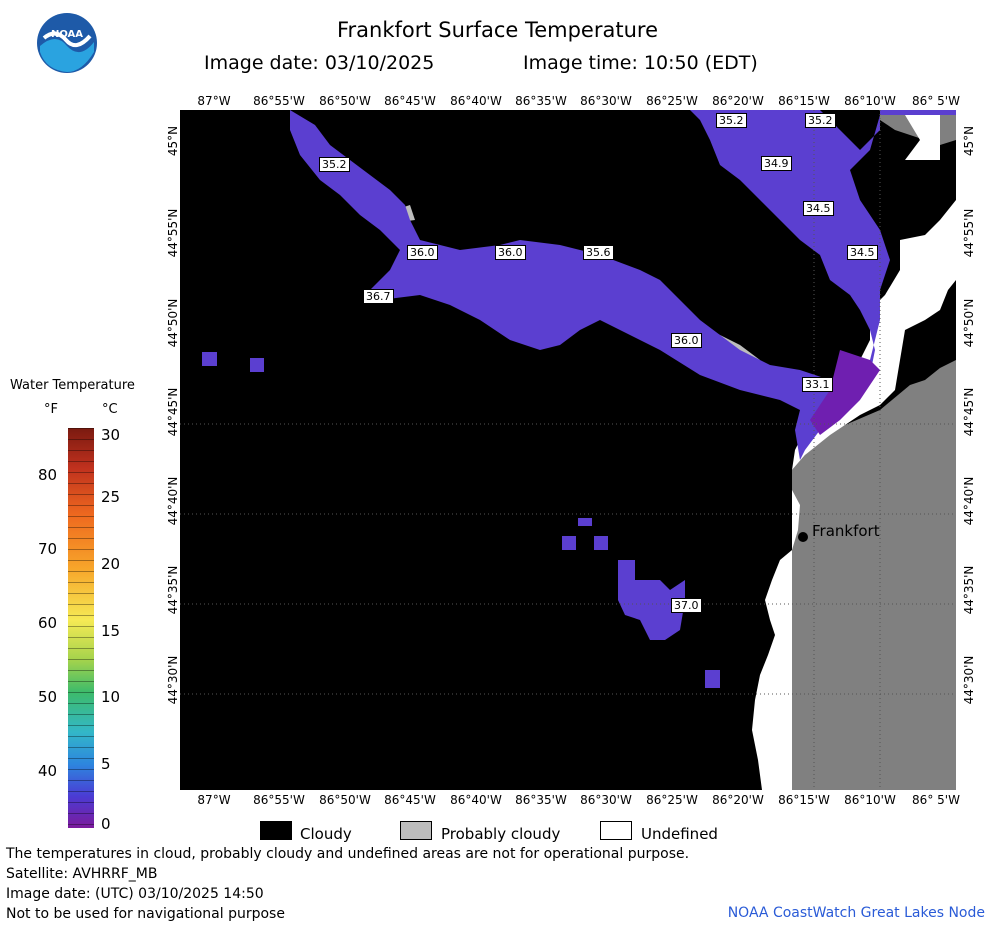  What do you see at coordinates (67, 34) in the screenshot?
I see `logo-text: NOAA` at bounding box center [67, 34].